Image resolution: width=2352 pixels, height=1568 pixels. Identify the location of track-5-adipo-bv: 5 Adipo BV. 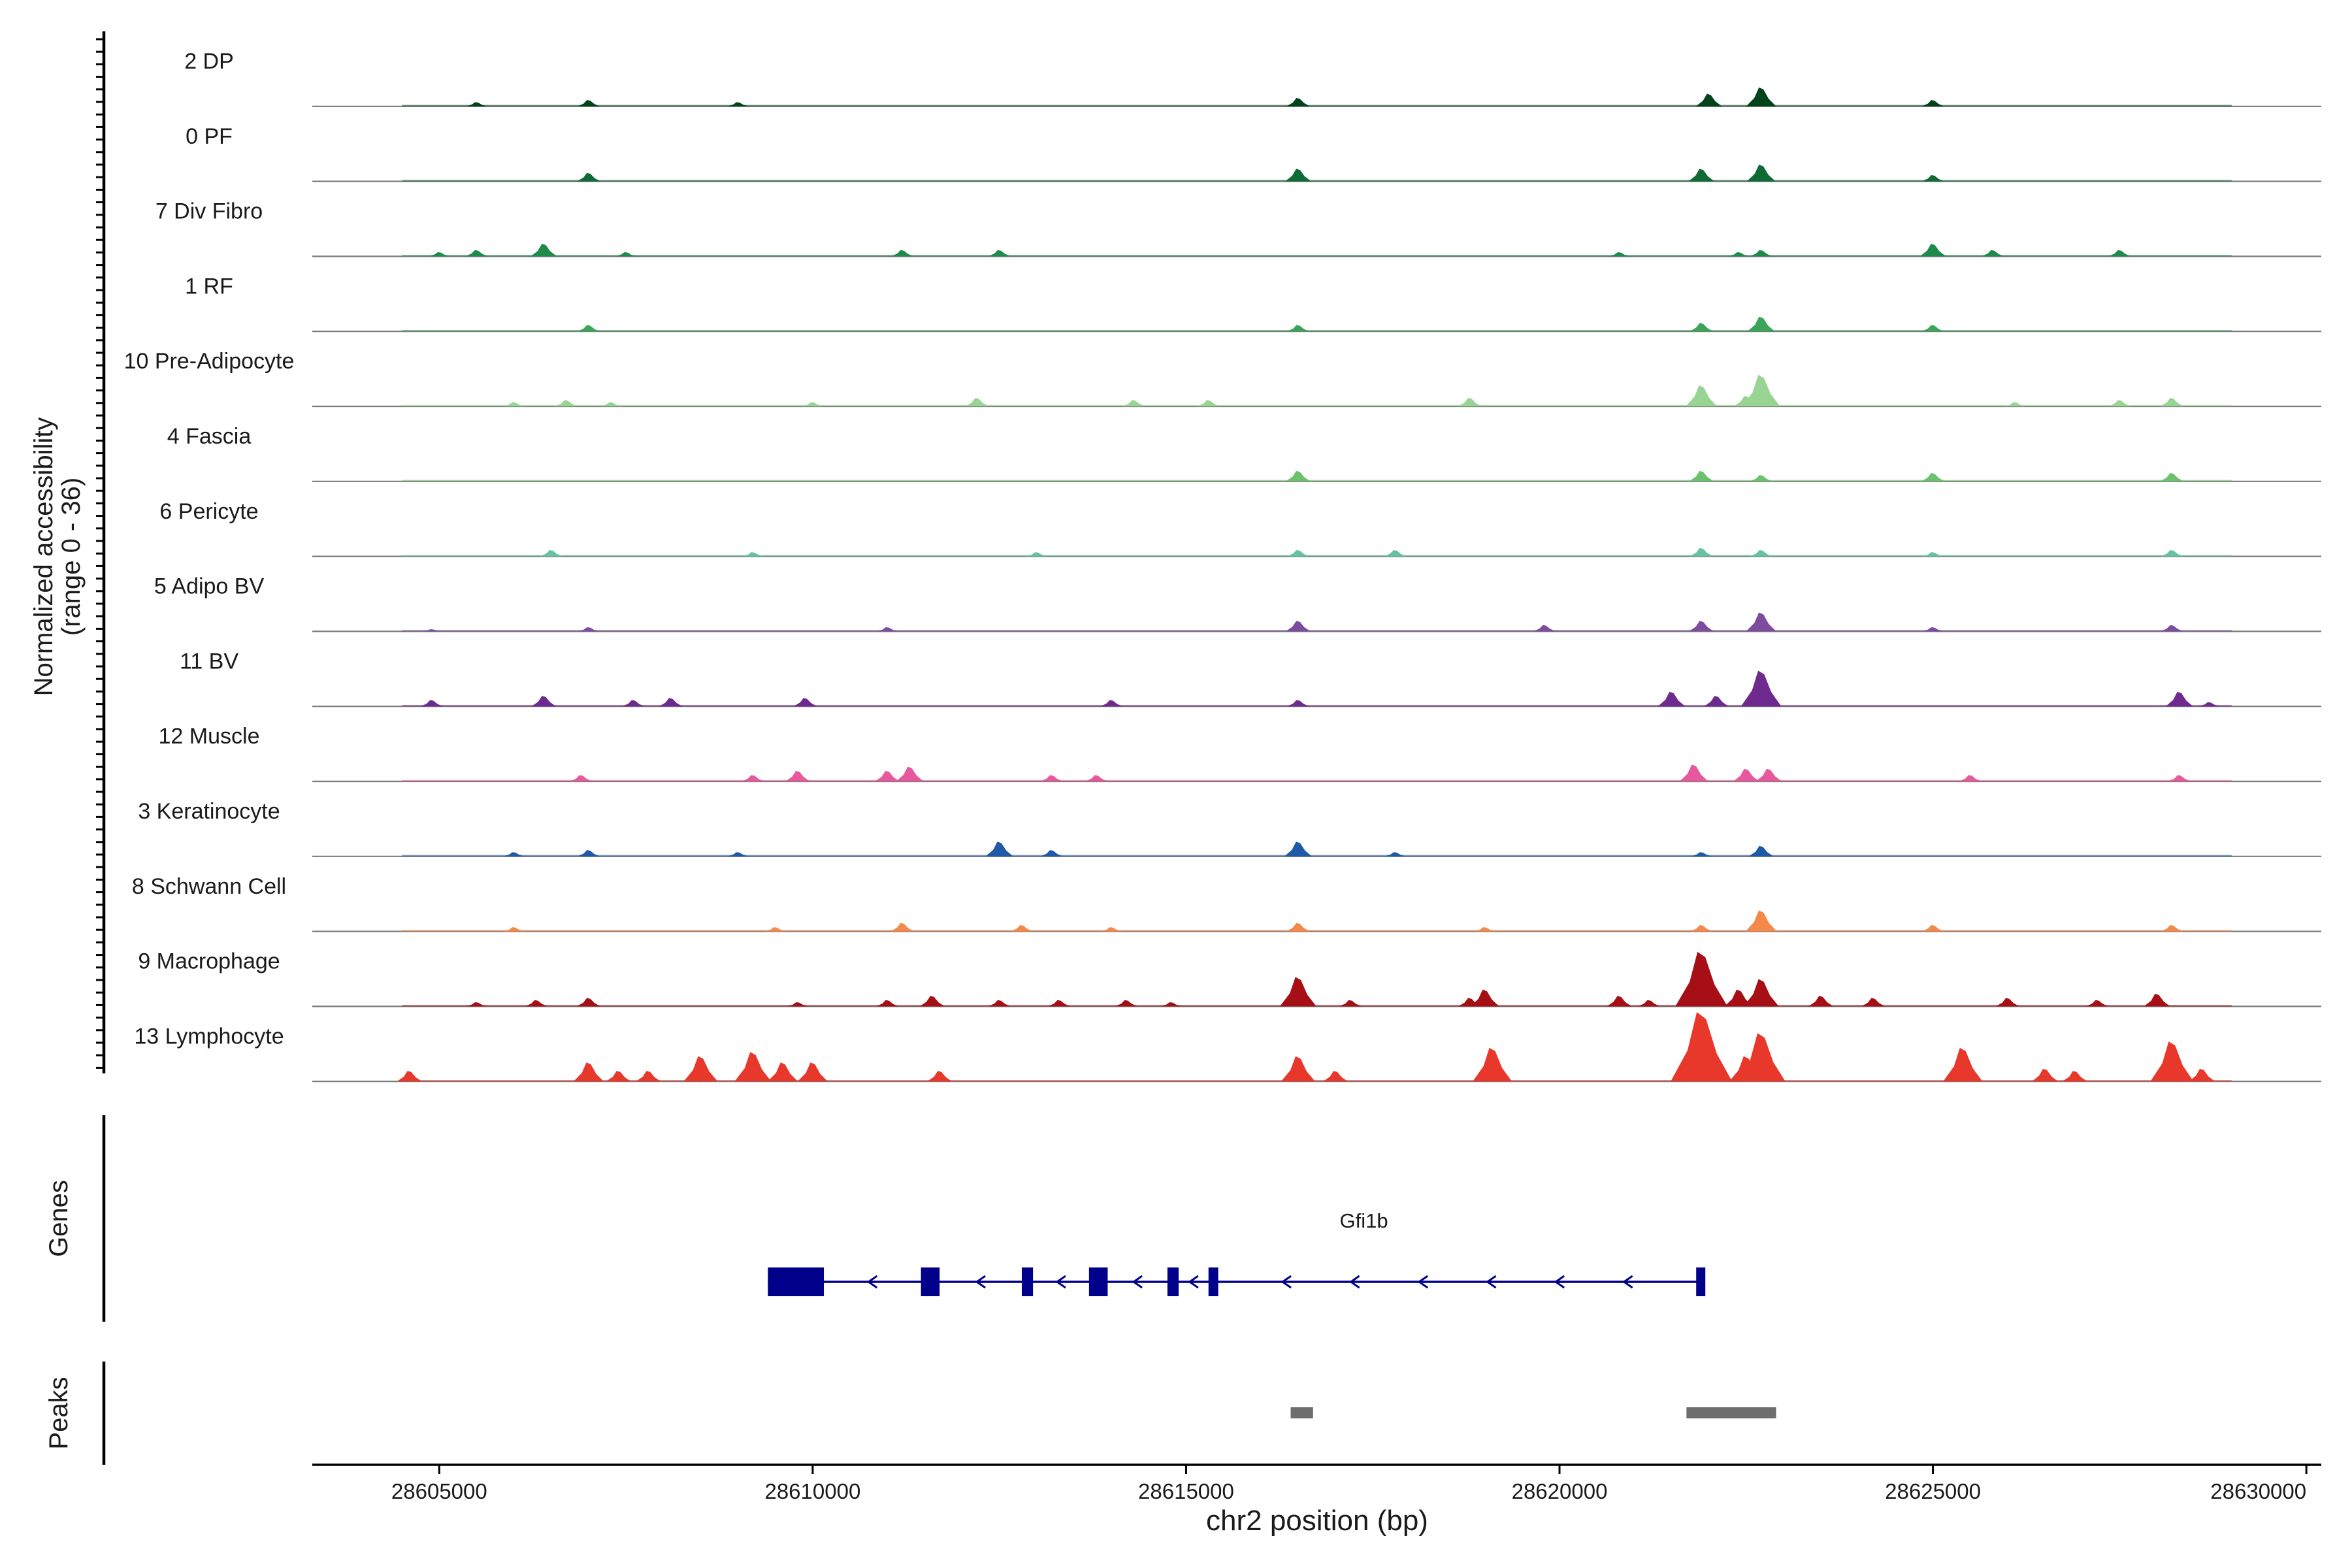
(1237, 603).